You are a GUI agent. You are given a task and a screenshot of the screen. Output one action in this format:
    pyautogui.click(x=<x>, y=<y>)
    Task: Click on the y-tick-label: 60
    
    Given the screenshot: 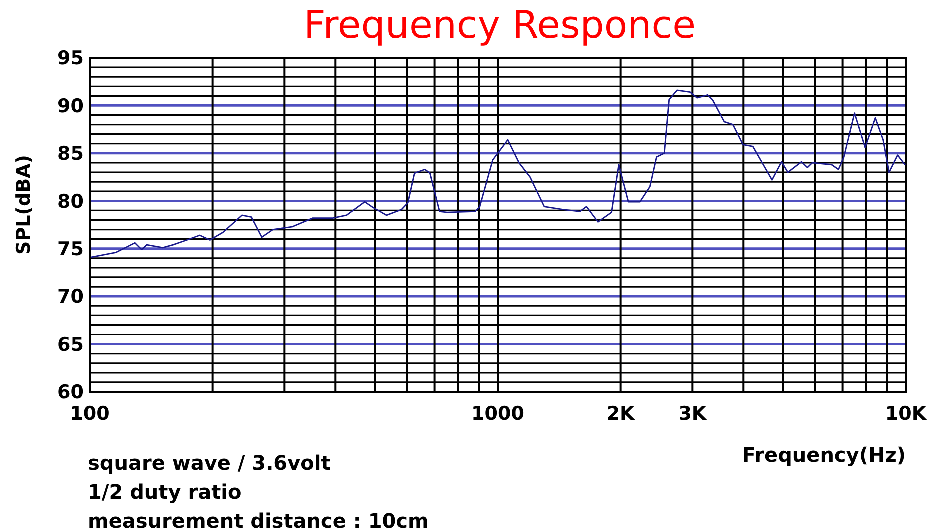 What is the action you would take?
    pyautogui.click(x=71, y=393)
    